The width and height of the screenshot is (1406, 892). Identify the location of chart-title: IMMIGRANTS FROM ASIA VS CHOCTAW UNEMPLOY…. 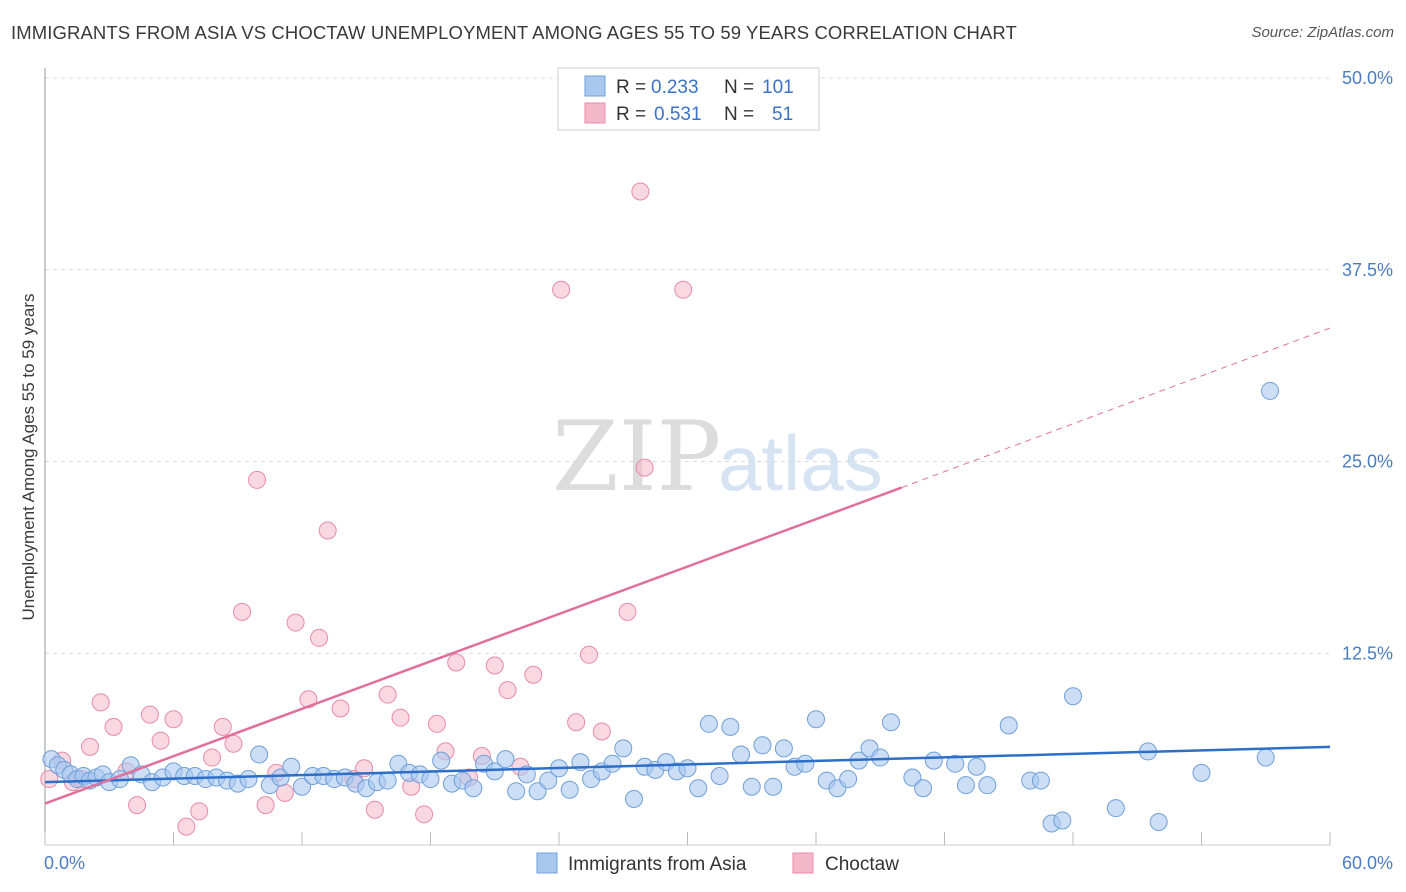
(514, 32).